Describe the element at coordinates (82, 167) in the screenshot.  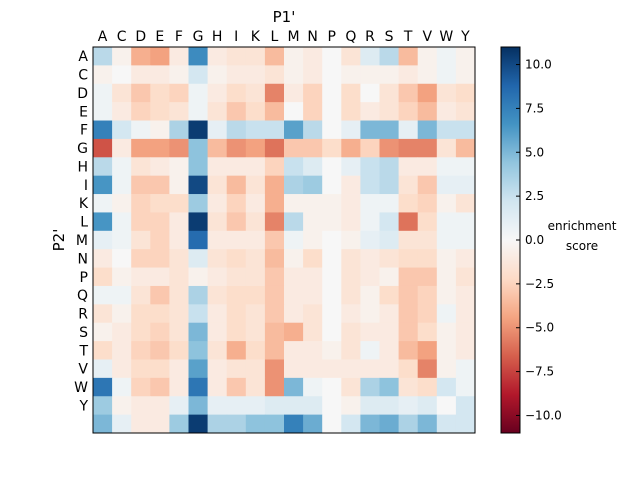
I see `y-tick-label: H` at that location.